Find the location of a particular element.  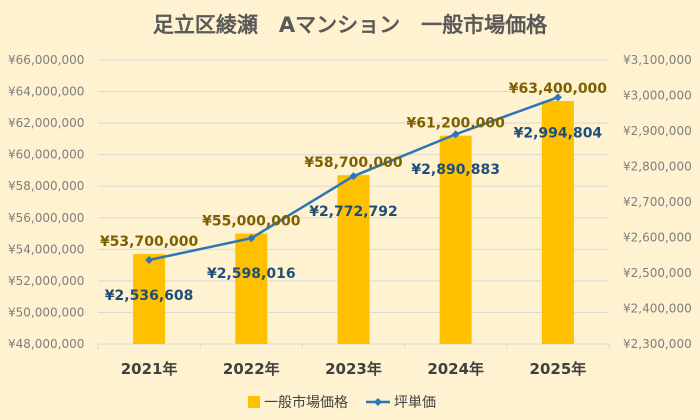

left-tick-label: ¥50,000,000 is located at coordinates (46, 312).